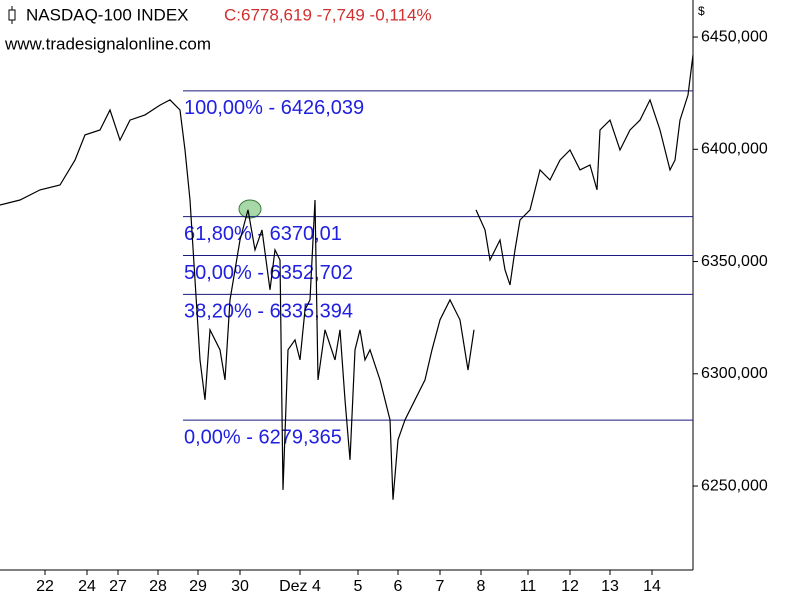 This screenshot has height=600, width=800. I want to click on x-tick-label: 22, so click(45, 586).